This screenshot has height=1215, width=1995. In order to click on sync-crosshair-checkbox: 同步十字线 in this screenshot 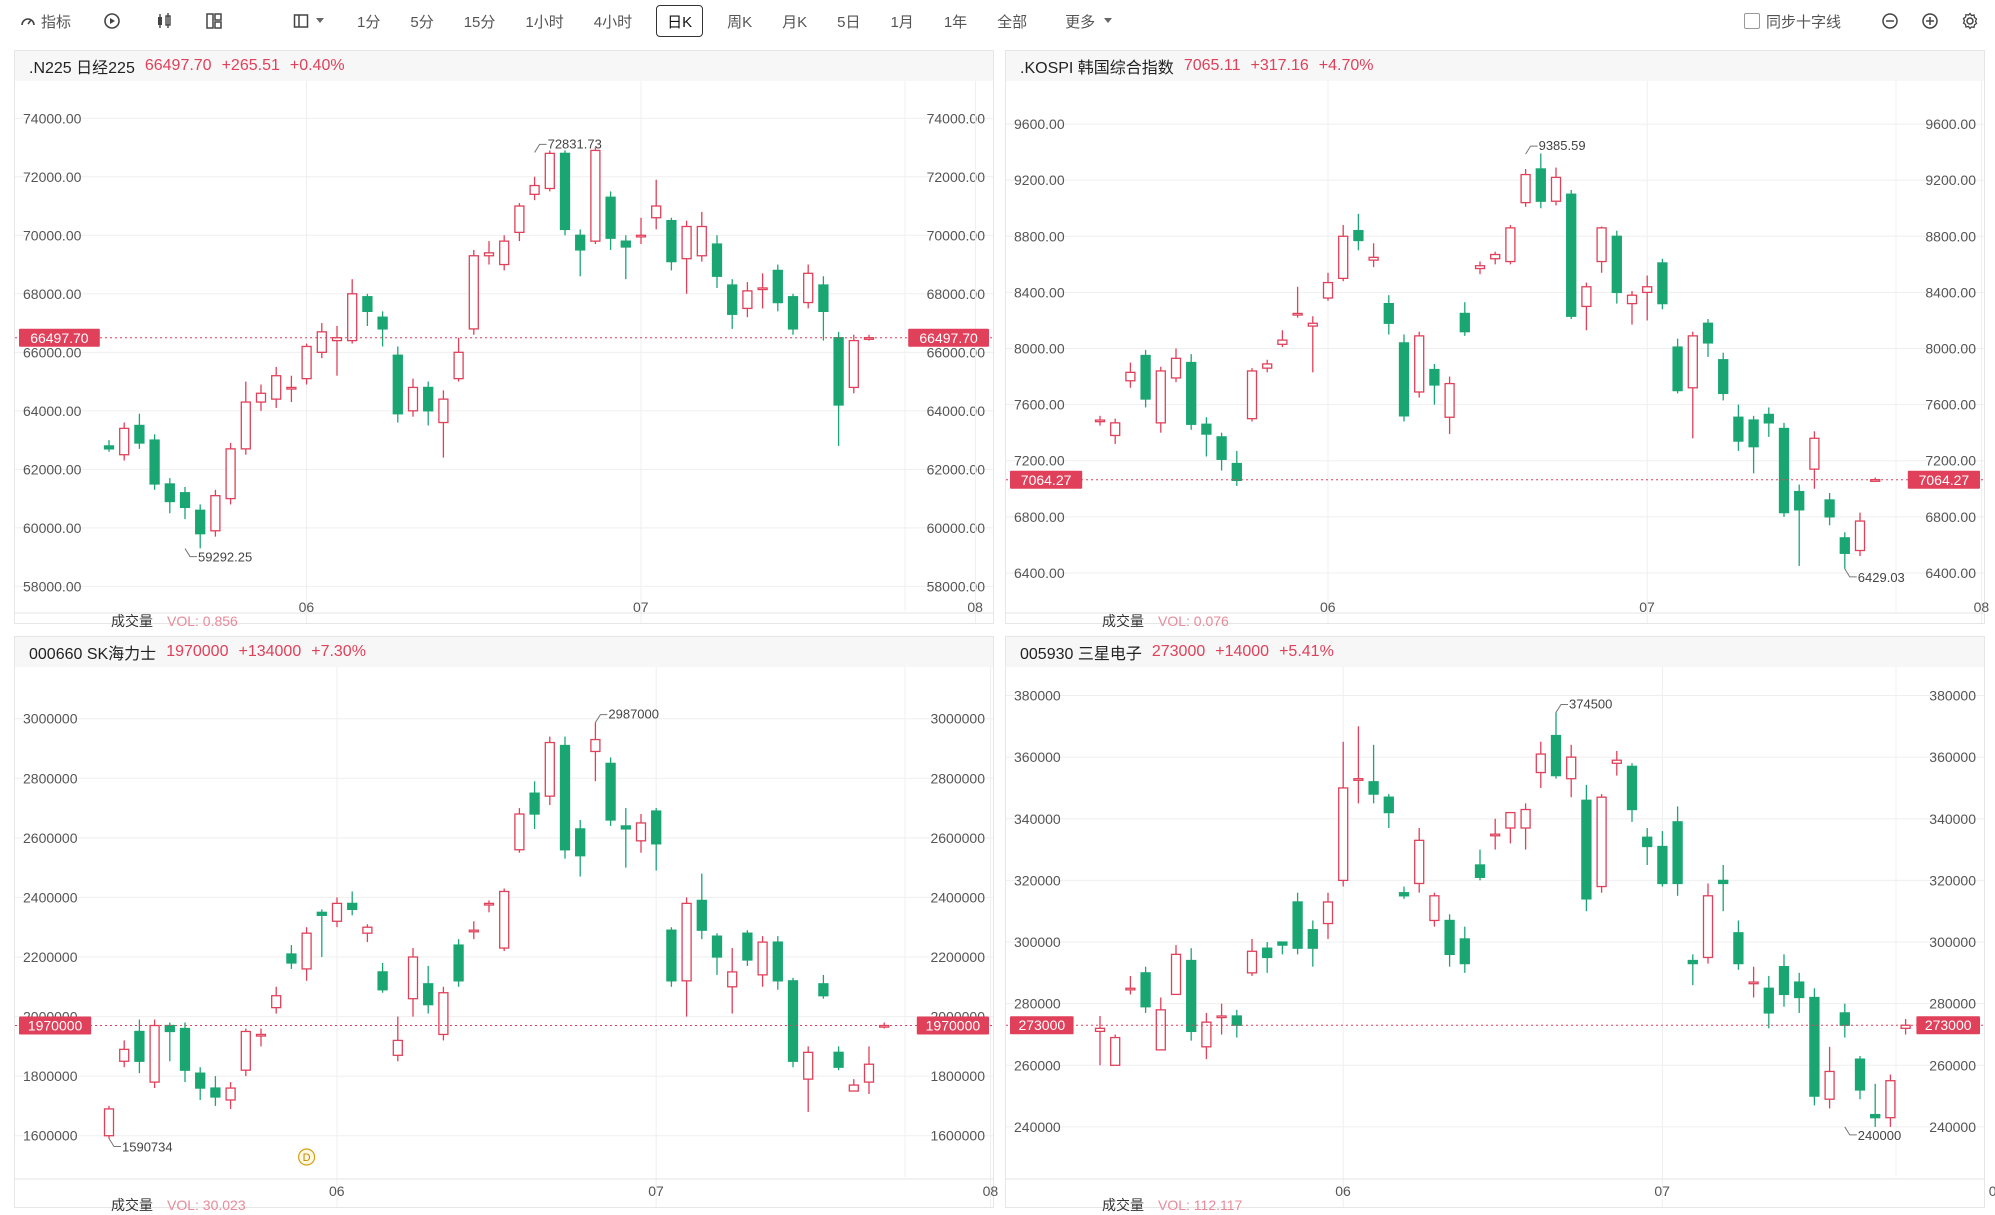, I will do `click(1792, 21)`.